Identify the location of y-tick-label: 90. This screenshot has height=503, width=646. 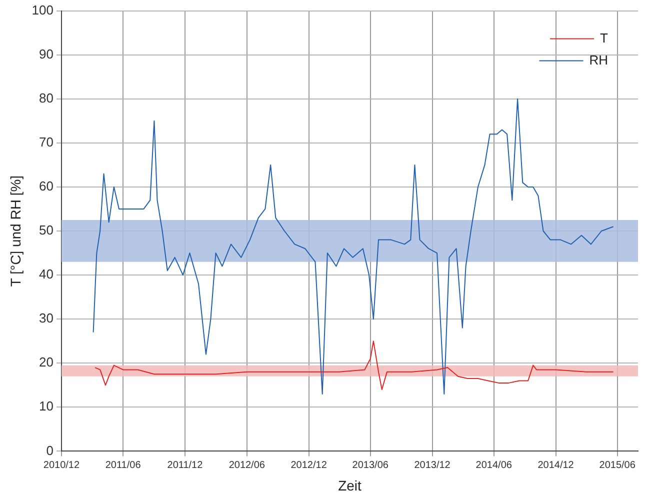
(46, 54).